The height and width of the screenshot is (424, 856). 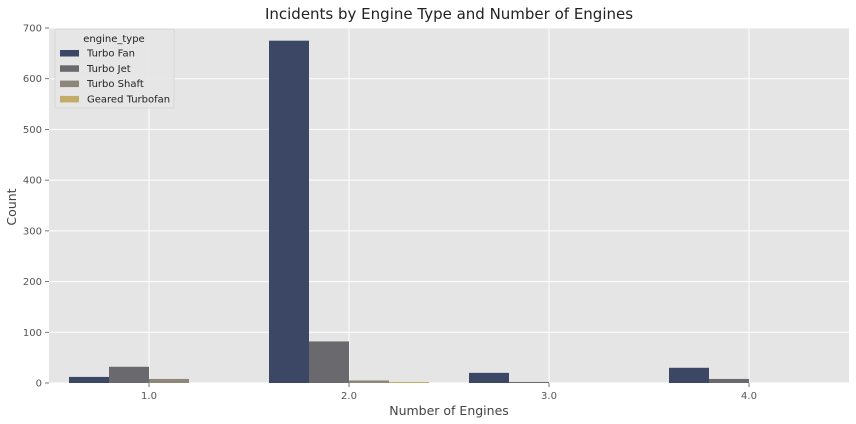 I want to click on x-axis: 1.0 2.0 3.0 4.0, so click(x=449, y=392).